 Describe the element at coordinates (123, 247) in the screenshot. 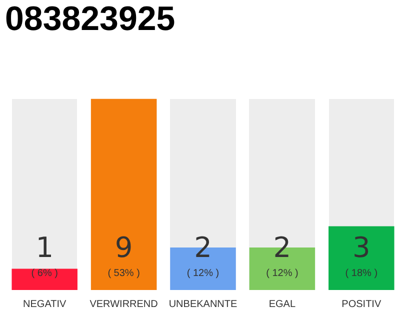

I see `data-label: 9` at that location.